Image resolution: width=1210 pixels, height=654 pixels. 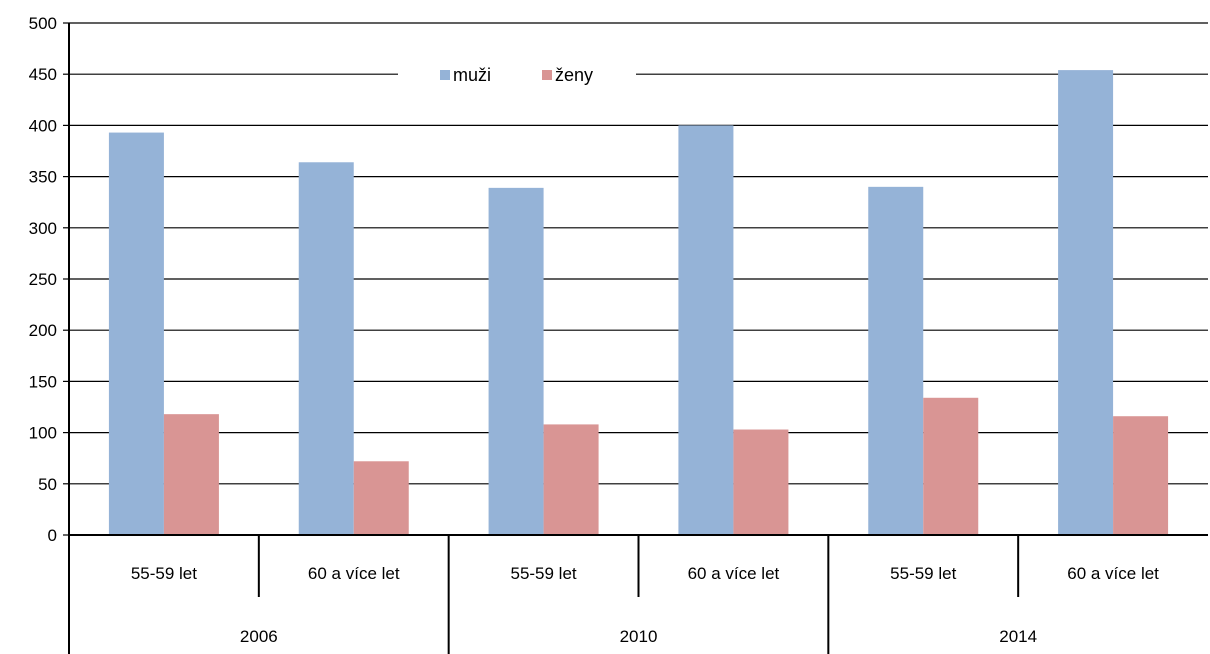 I want to click on y-tick-label: 500, so click(x=43, y=23).